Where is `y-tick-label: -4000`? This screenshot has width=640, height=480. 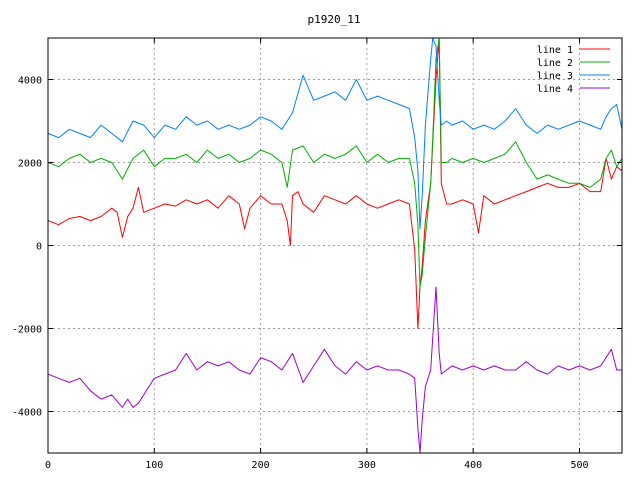
y-tick-label: -4000 is located at coordinates (27, 413).